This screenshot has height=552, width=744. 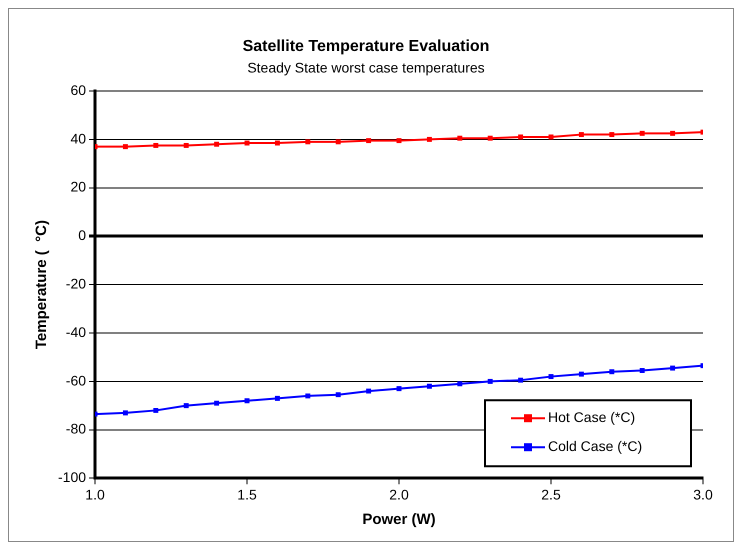 I want to click on y-tick-label: 0, so click(x=82, y=235).